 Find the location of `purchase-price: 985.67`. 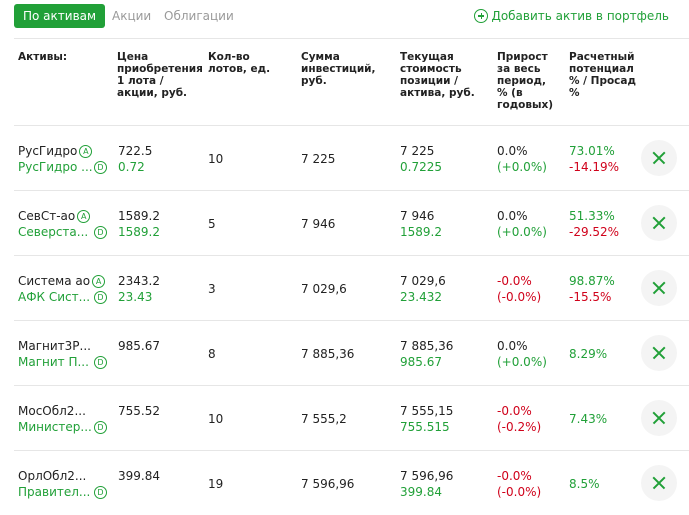

purchase-price: 985.67 is located at coordinates (139, 346).